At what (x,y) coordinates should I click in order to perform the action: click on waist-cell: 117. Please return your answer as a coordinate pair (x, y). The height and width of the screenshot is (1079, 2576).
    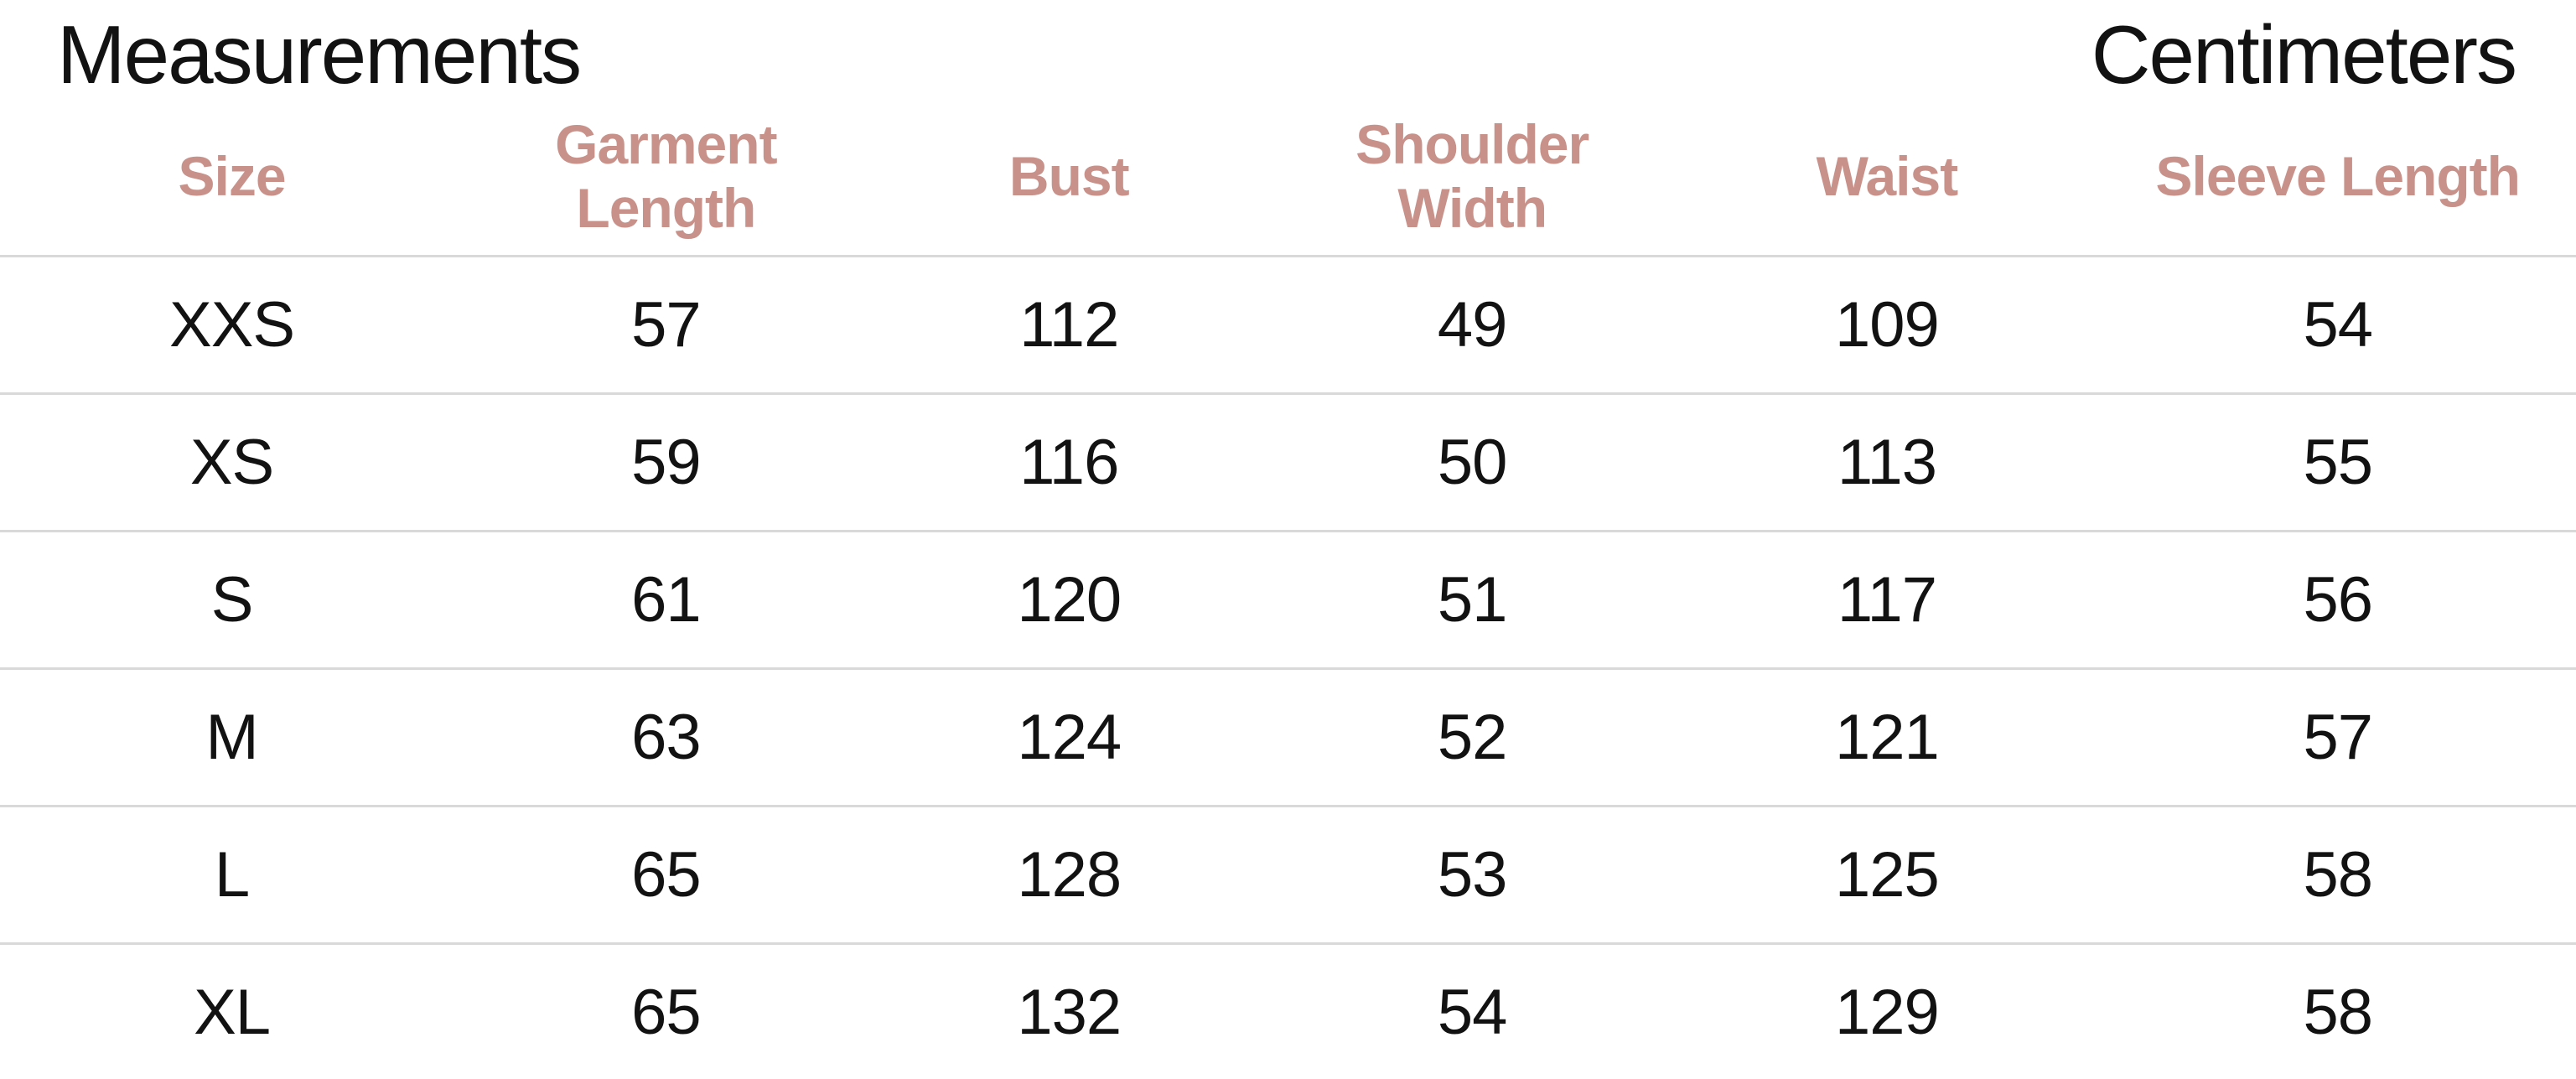
    Looking at the image, I should click on (1887, 599).